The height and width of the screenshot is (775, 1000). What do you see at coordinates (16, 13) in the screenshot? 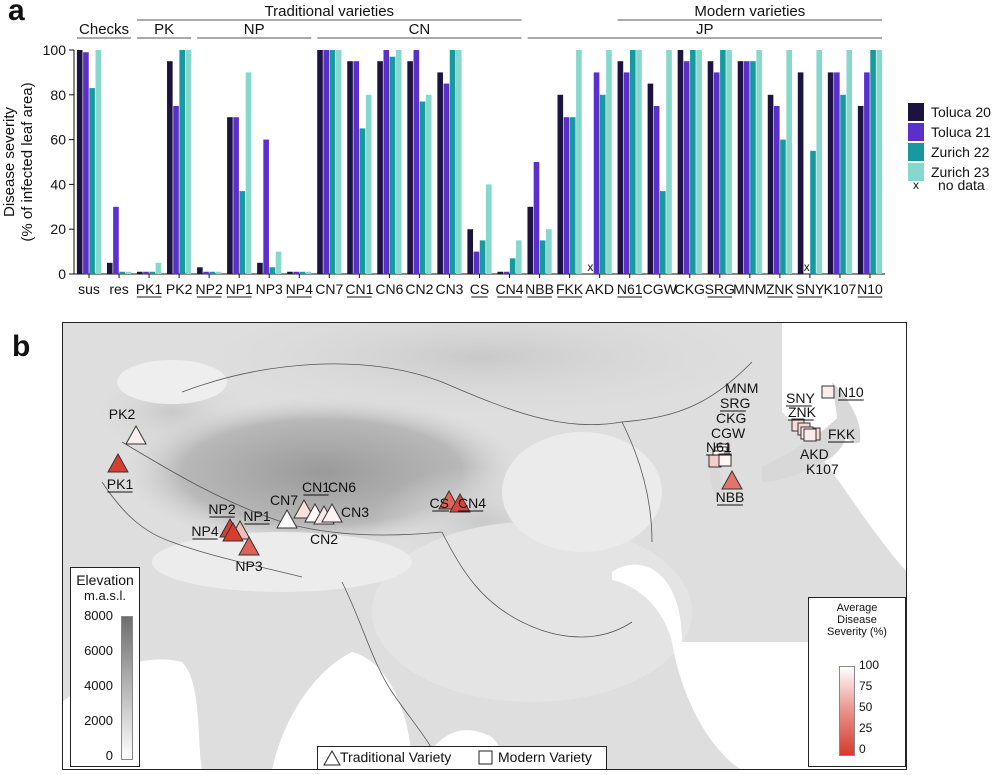
I see `panel-letter-a: a` at bounding box center [16, 13].